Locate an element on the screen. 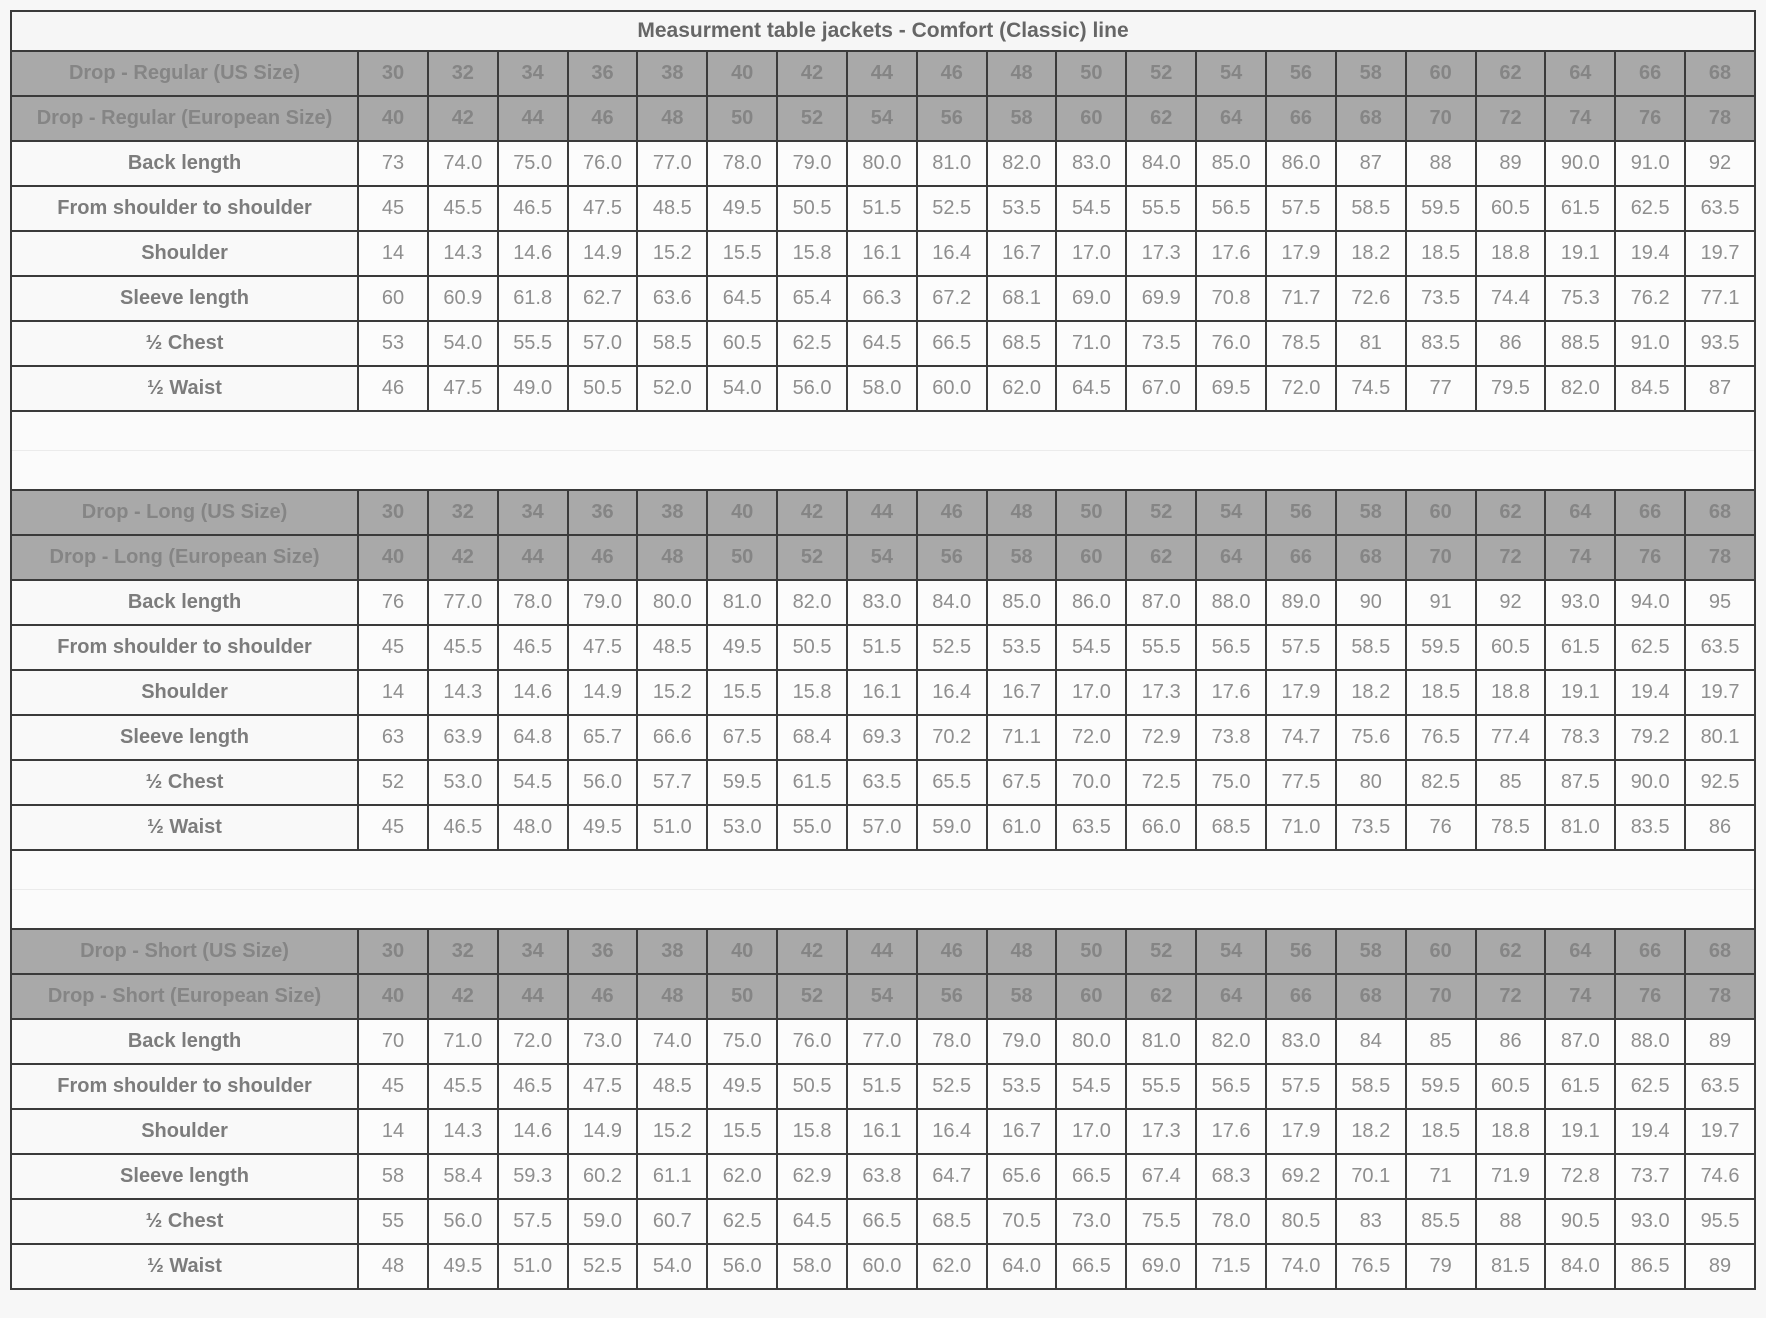 Image resolution: width=1766 pixels, height=1318 pixels. measurement-value: 62.0 is located at coordinates (1021, 388).